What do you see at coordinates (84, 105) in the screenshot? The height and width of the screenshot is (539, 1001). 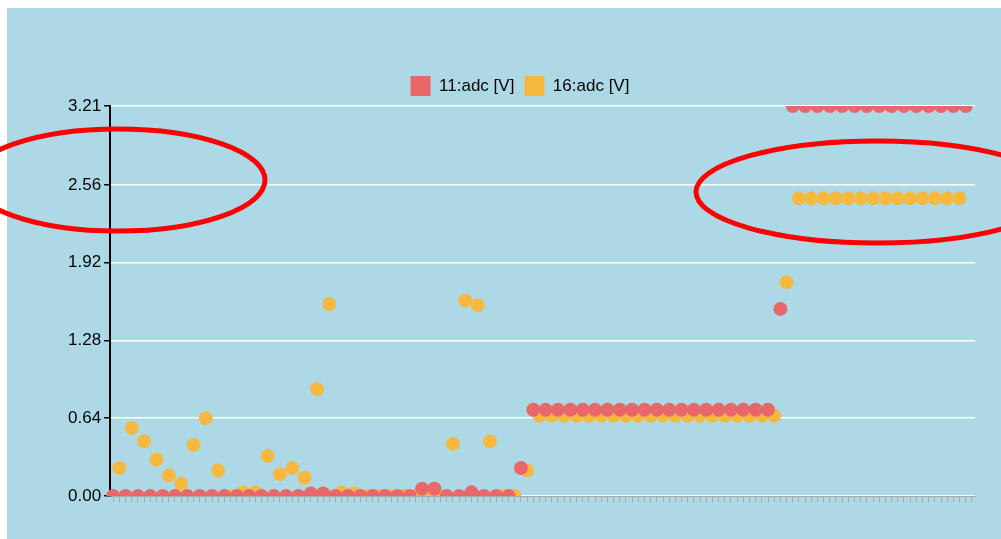 I see `y-tick-label: 3.21` at bounding box center [84, 105].